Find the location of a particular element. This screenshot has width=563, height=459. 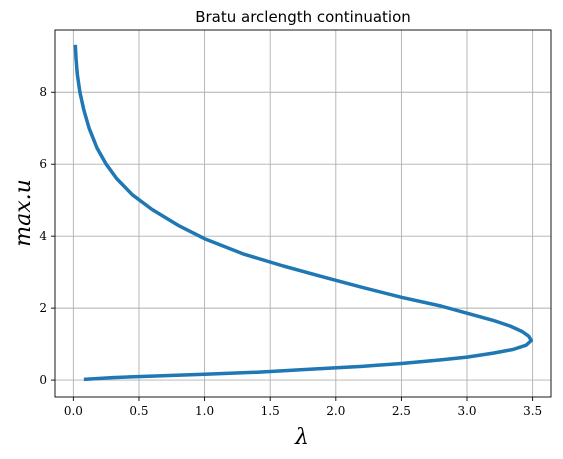

x-axis-label: λ is located at coordinates (301, 437).